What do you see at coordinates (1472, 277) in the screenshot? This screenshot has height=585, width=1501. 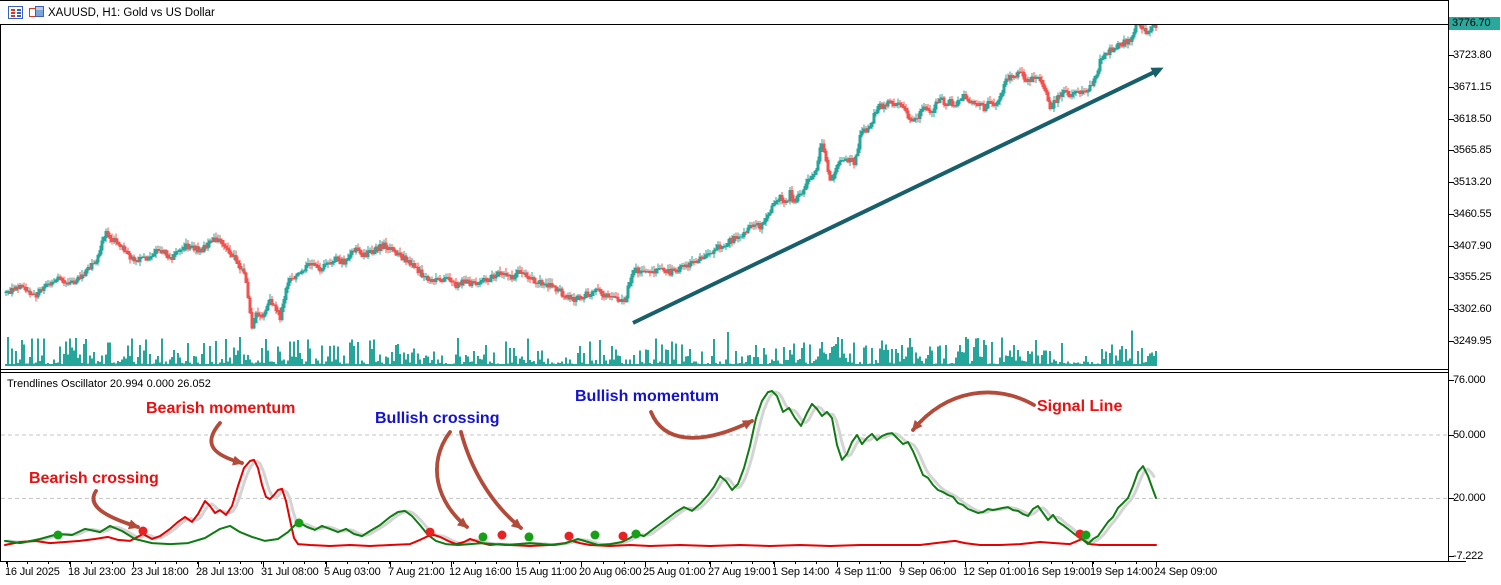 I see `price-axis-label: 3355.25` at bounding box center [1472, 277].